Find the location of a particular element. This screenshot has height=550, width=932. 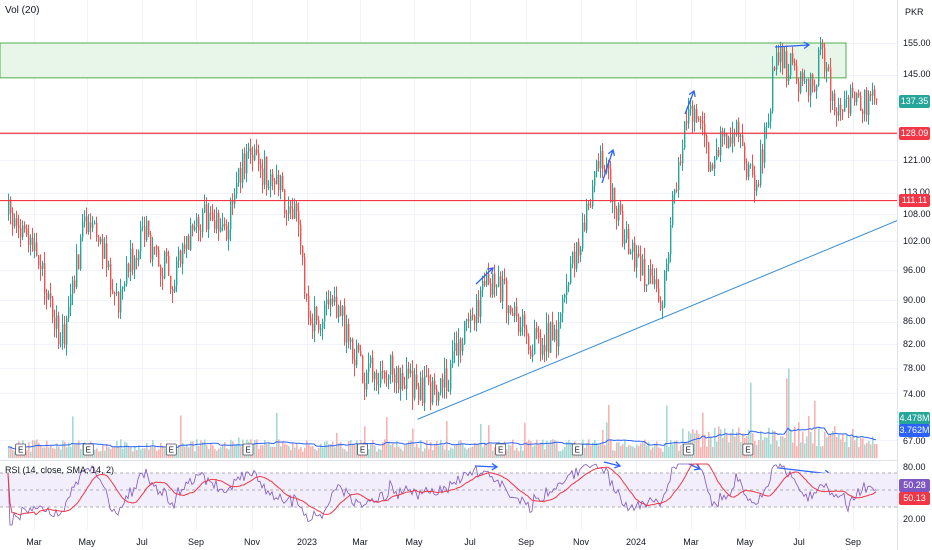

x-tick: Mar is located at coordinates (360, 542).